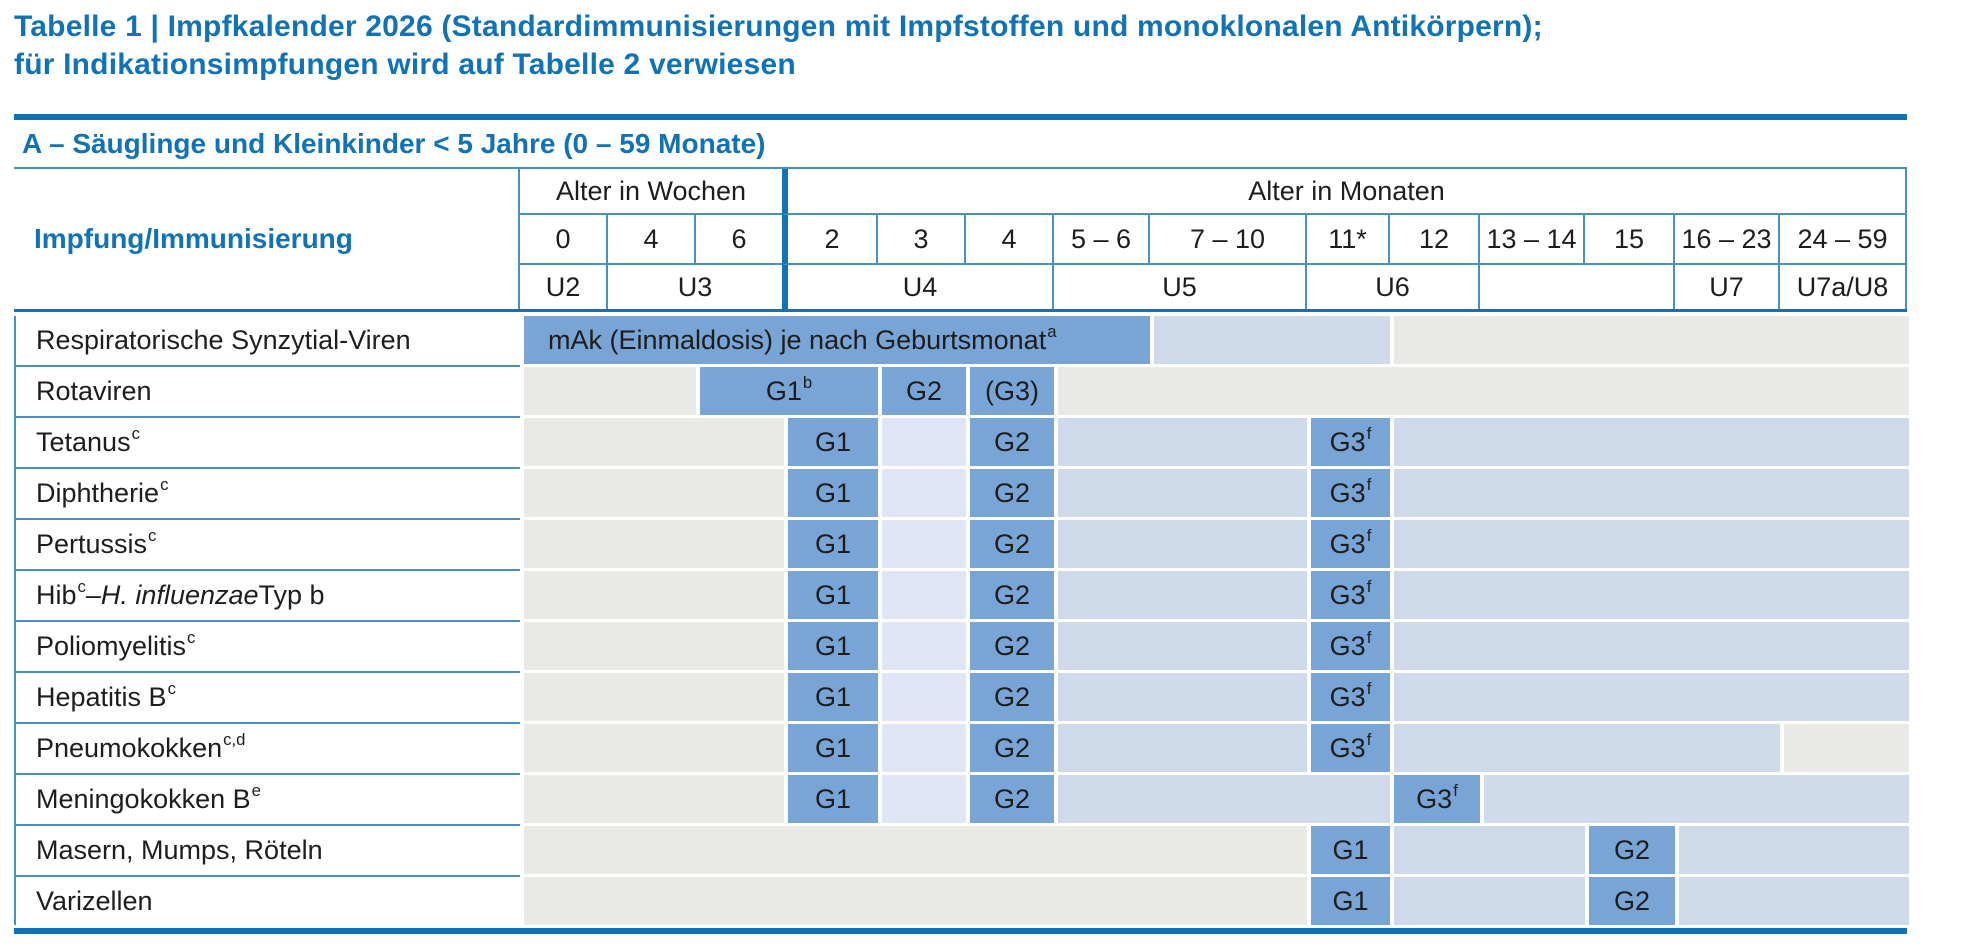 Image resolution: width=1966 pixels, height=951 pixels. I want to click on month-column-header-7-10: 7 – 10, so click(1226, 240).